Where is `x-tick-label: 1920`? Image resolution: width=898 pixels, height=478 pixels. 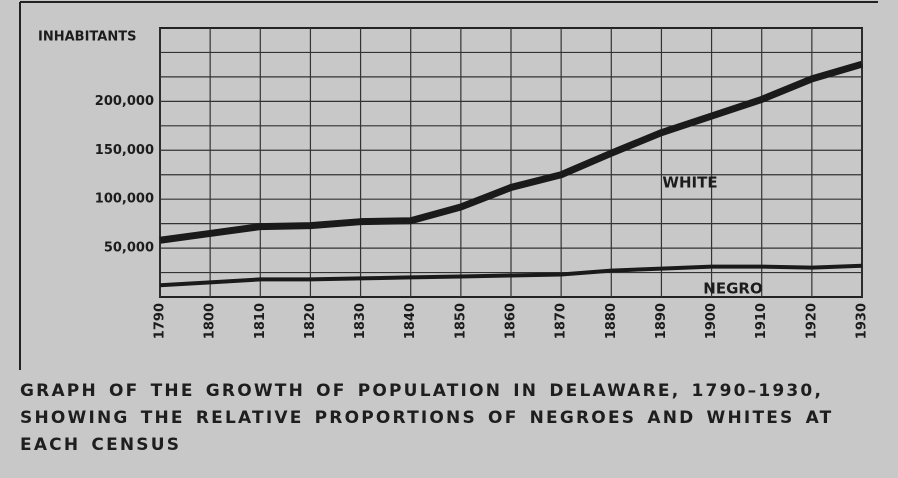
x-tick-label: 1920 is located at coordinates (811, 321).